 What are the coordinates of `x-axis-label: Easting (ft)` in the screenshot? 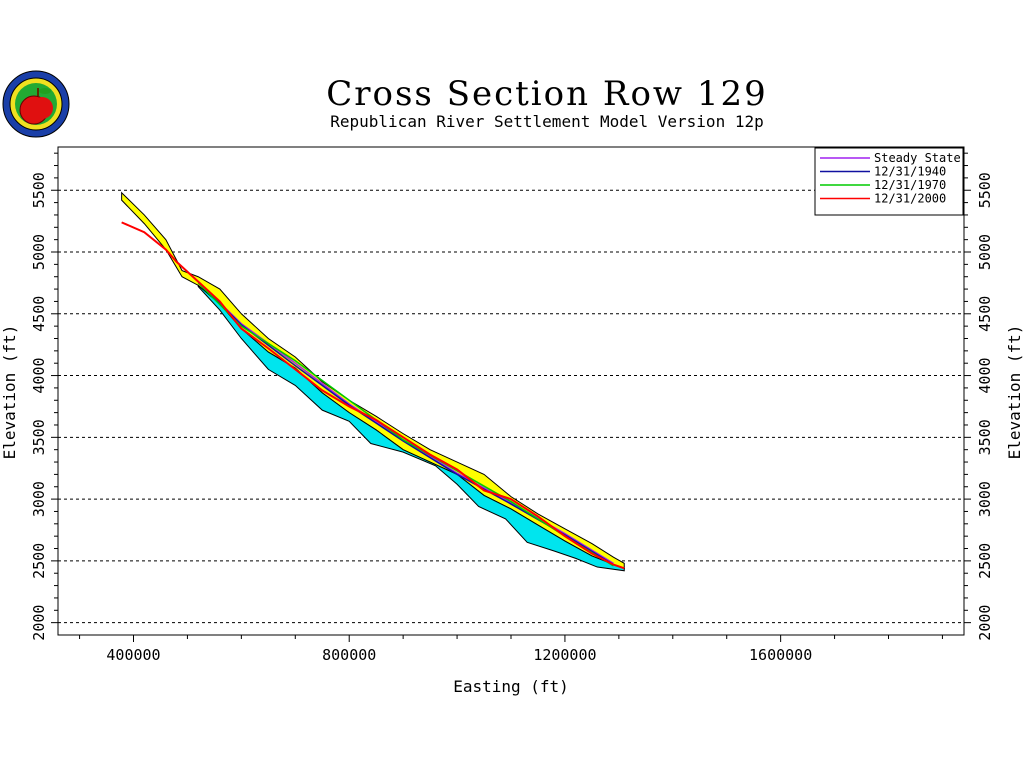 It's located at (511, 686).